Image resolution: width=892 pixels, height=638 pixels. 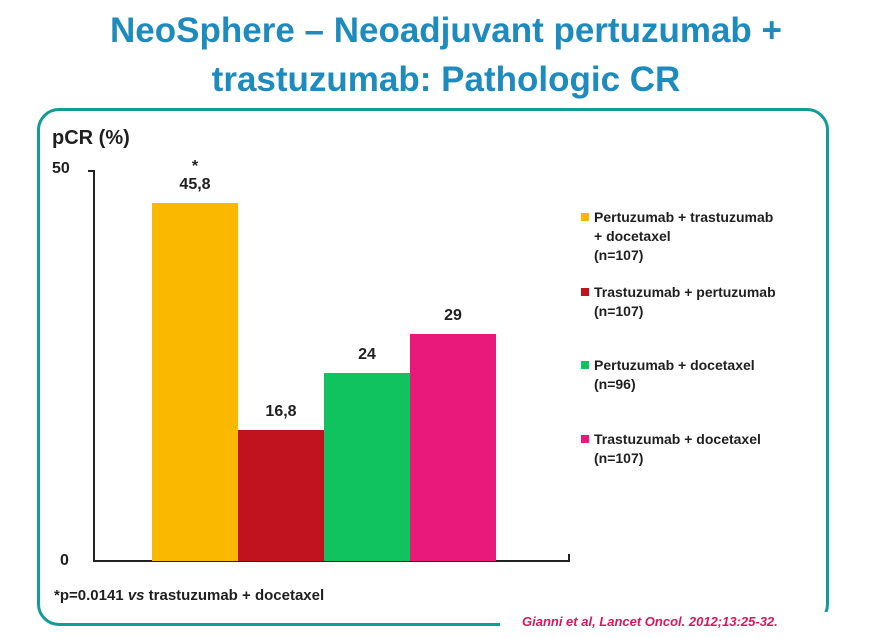 What do you see at coordinates (569, 558) in the screenshot?
I see `x-axis-end-tick` at bounding box center [569, 558].